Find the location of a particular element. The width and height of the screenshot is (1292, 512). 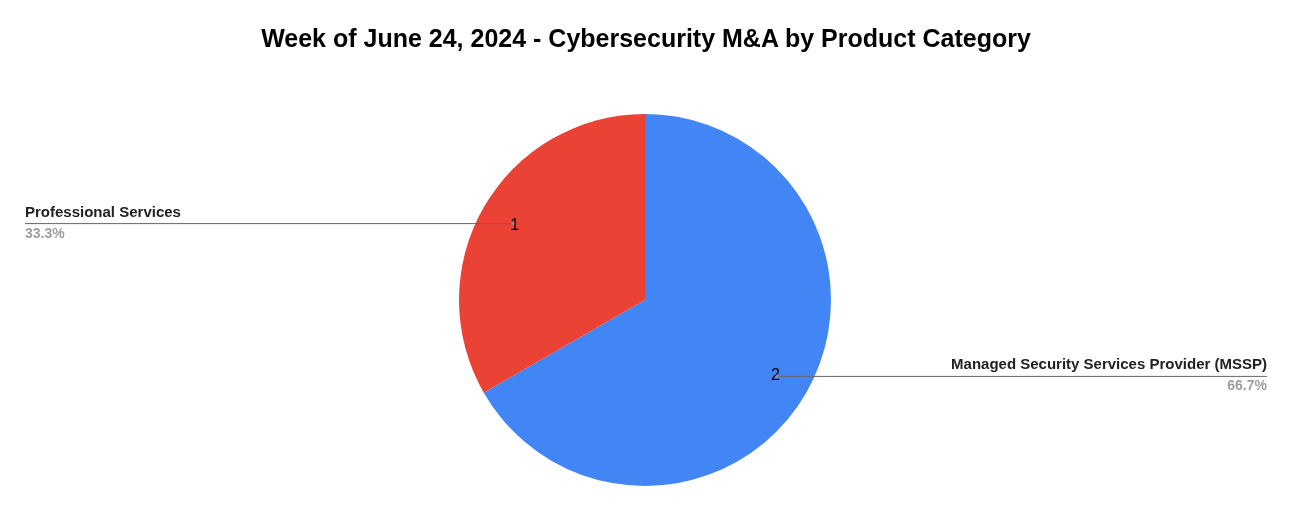

slice-label: Managed Security Services Provider (MSSP) is located at coordinates (1109, 364).